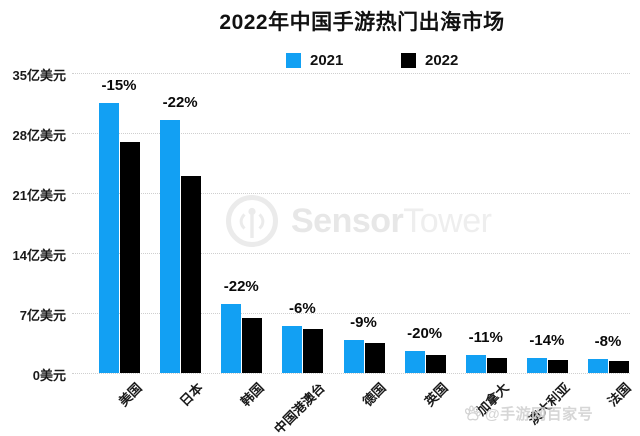  I want to click on x-axis-category-label: 法国, so click(619, 395).